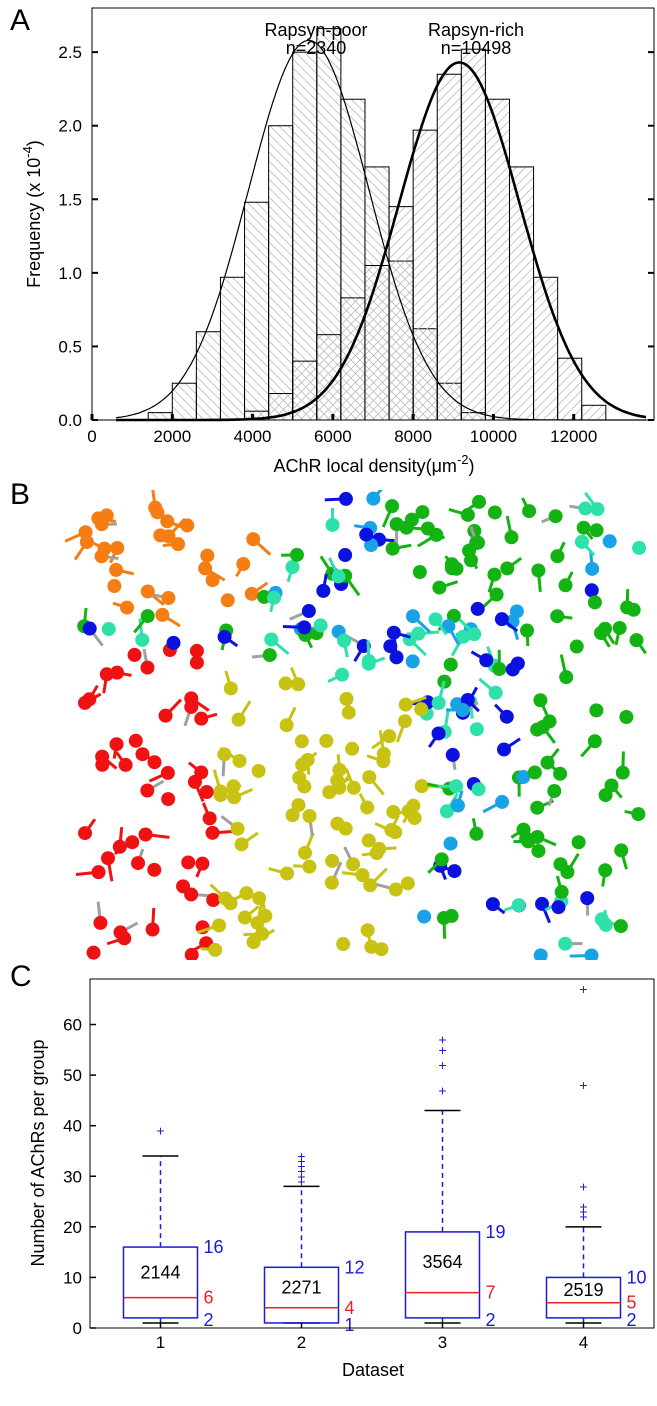  I want to click on median-label: 7, so click(491, 1293).